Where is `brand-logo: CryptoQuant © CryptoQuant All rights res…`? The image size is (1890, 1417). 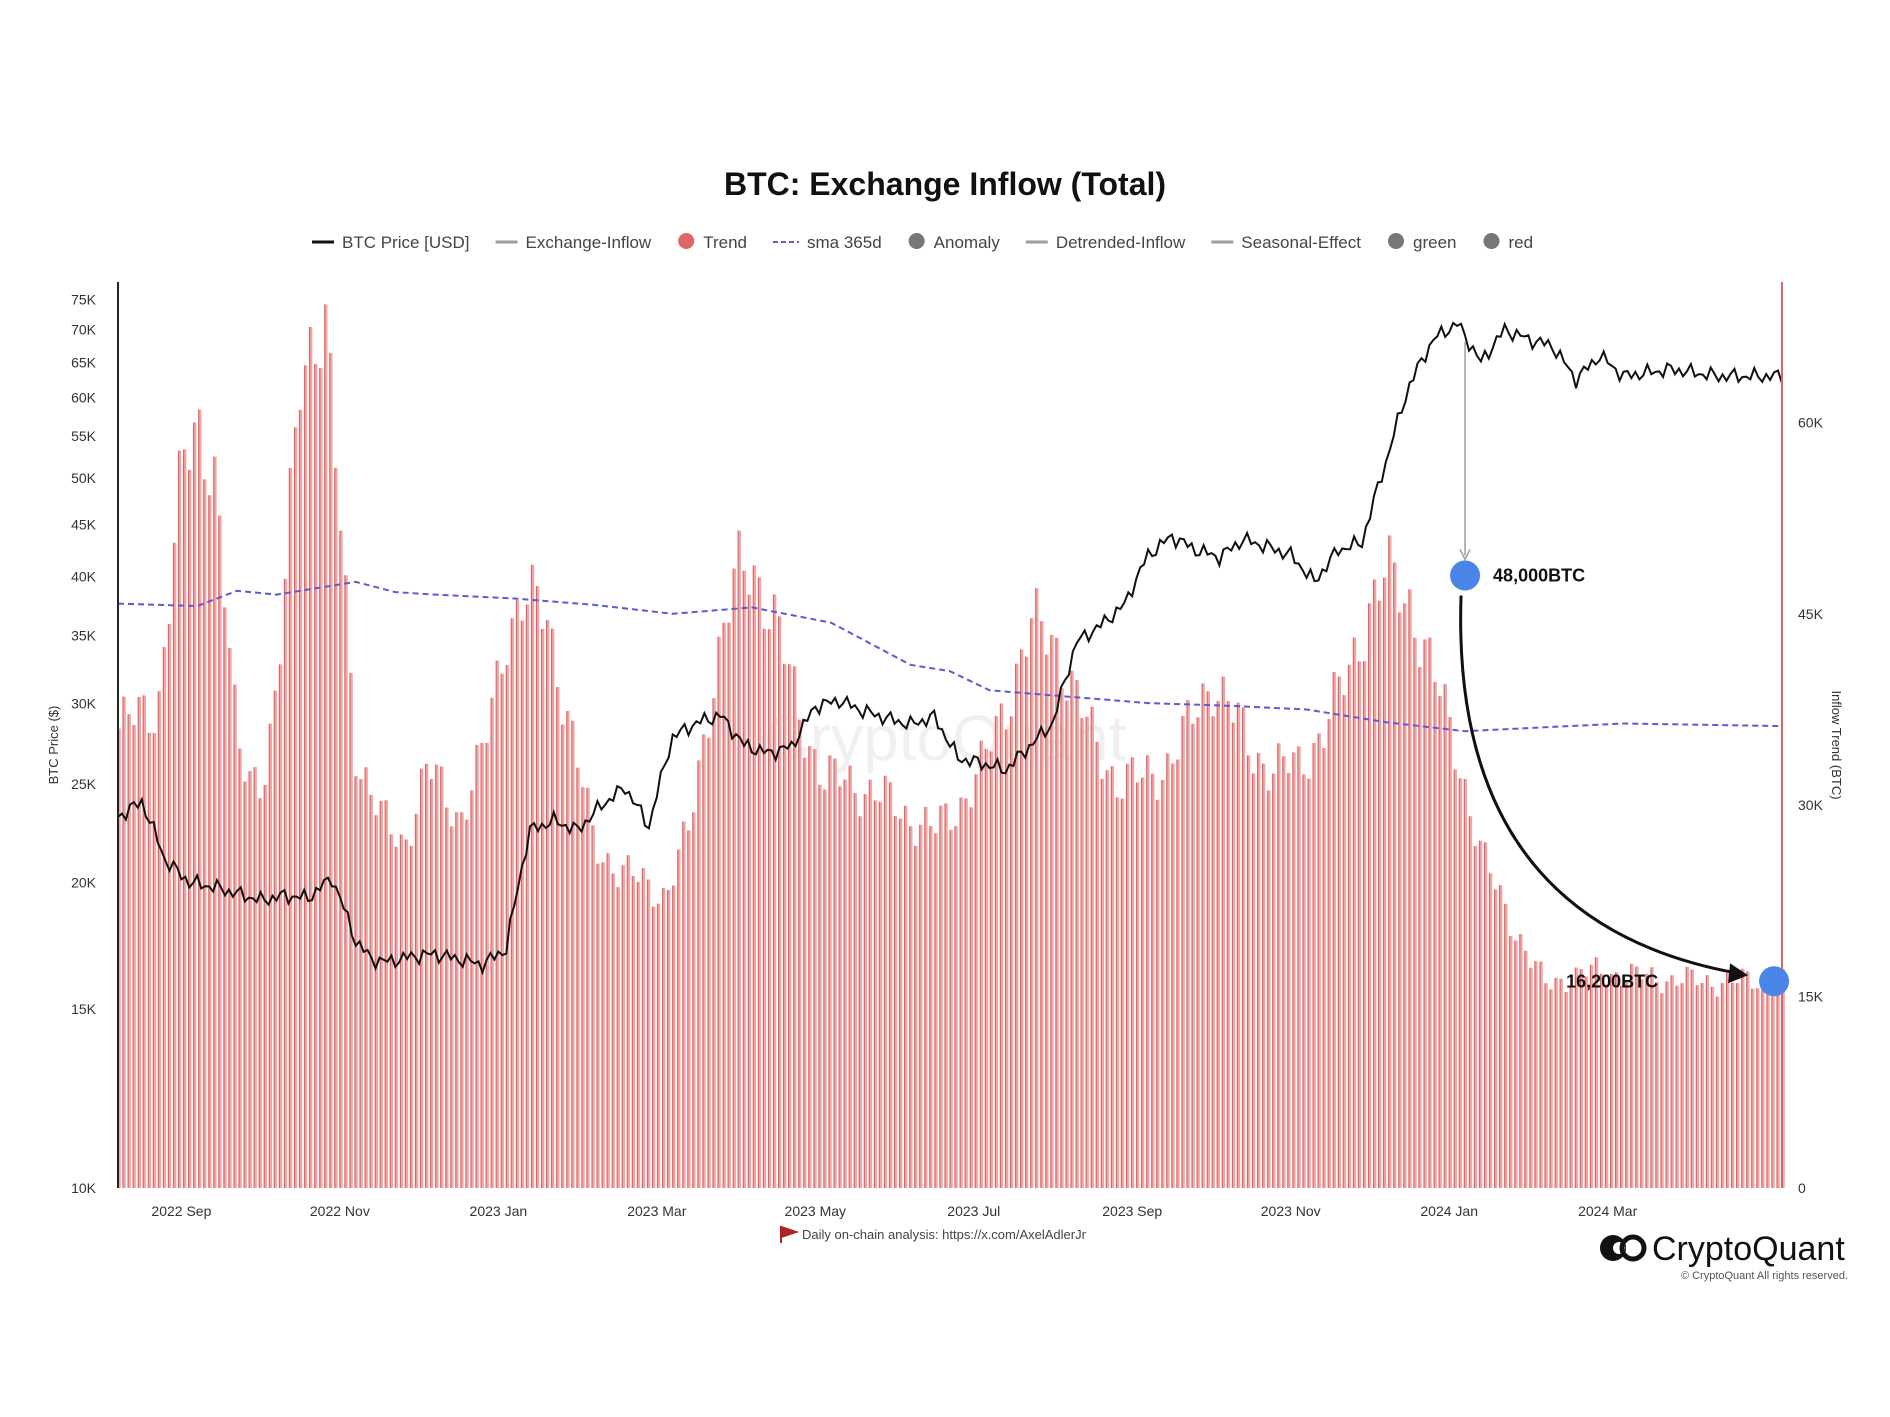
brand-logo: CryptoQuant © CryptoQuant All rights res… is located at coordinates (1724, 1256).